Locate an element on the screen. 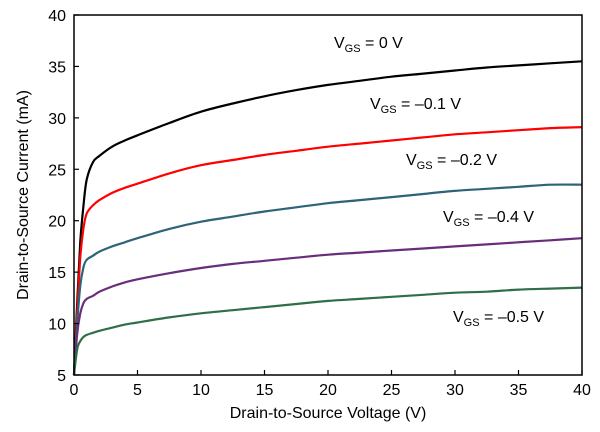 The image size is (600, 432). annotation-vgs-01: VGS = –0.1 V is located at coordinates (415, 106).